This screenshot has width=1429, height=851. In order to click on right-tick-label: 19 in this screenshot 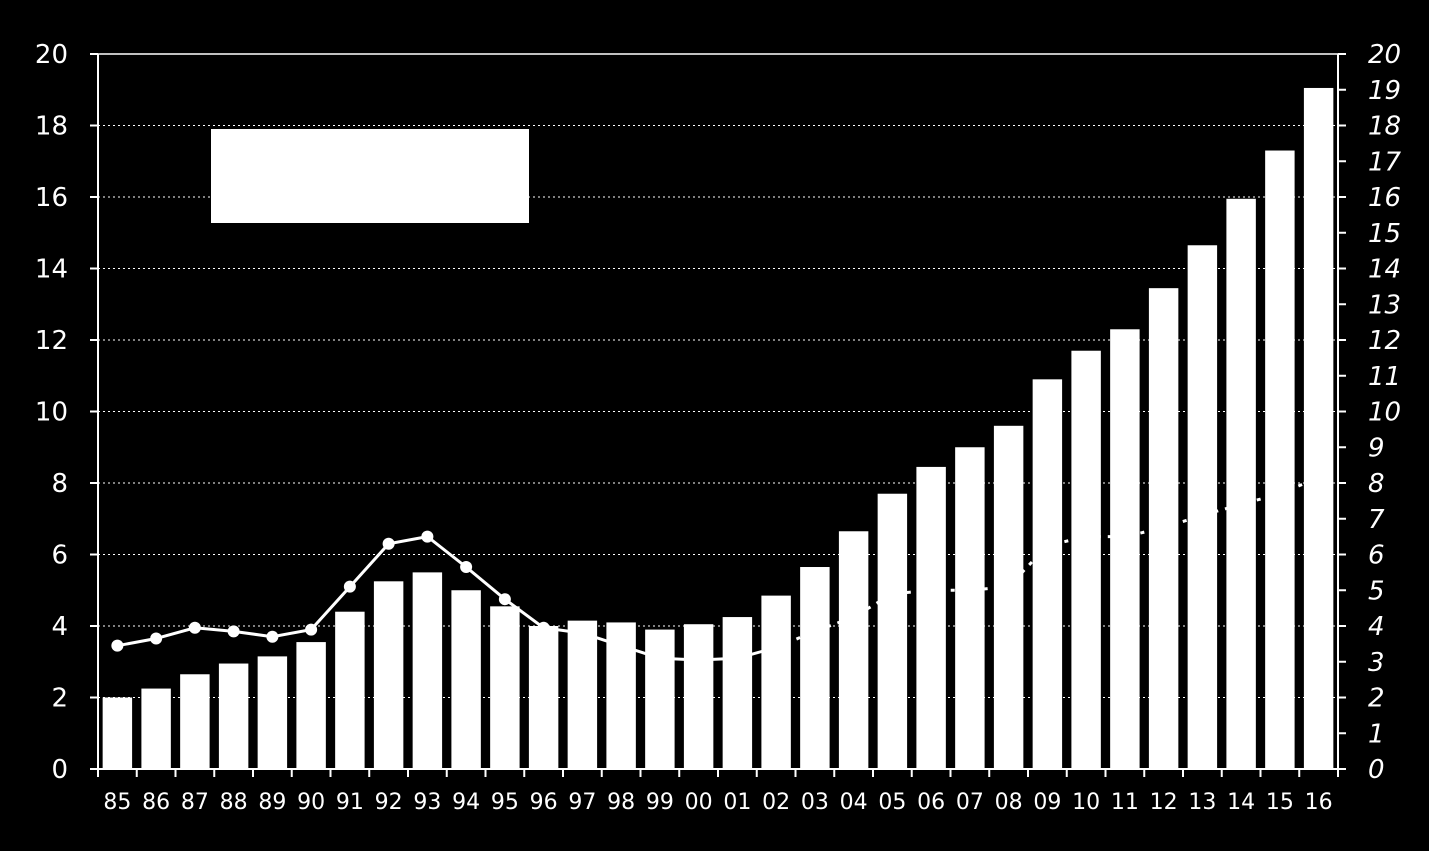, I will do `click(1384, 91)`.